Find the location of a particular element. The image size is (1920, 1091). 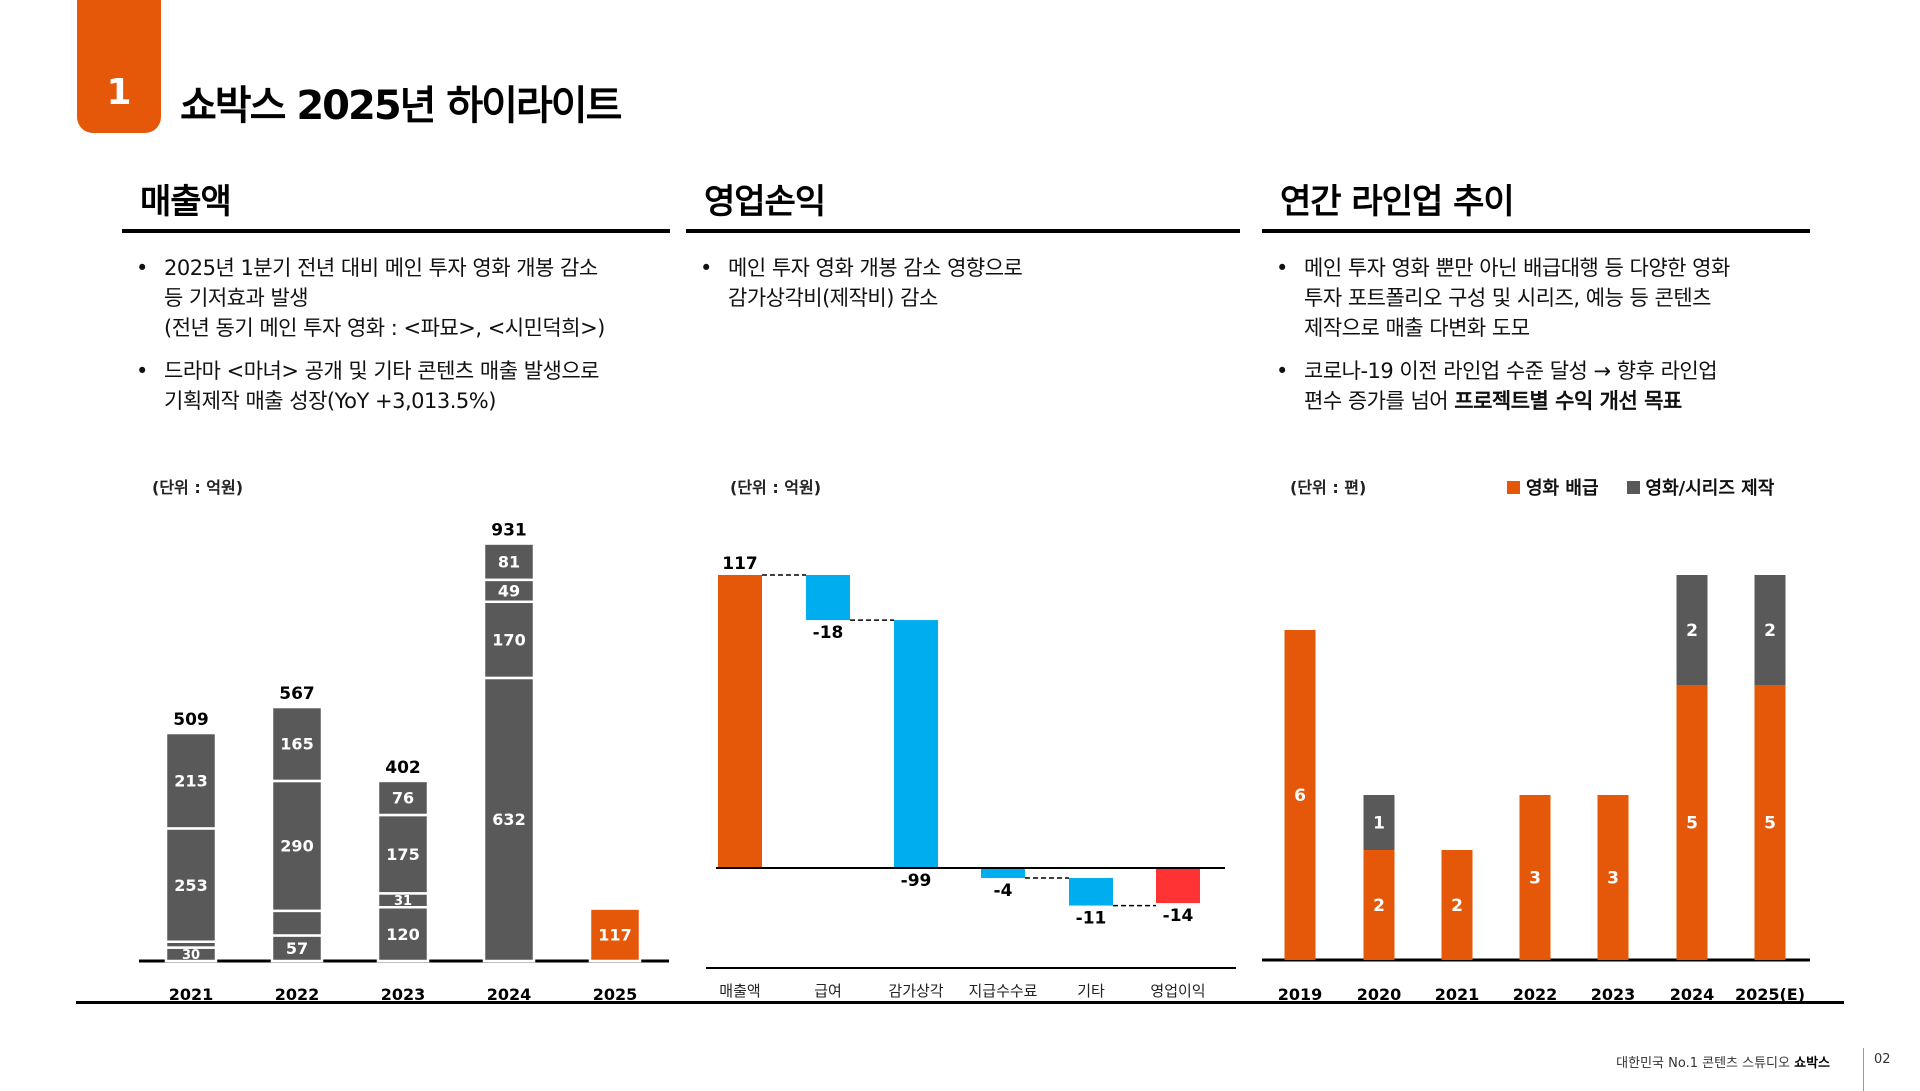

legend-swatch-gray is located at coordinates (1633, 487).